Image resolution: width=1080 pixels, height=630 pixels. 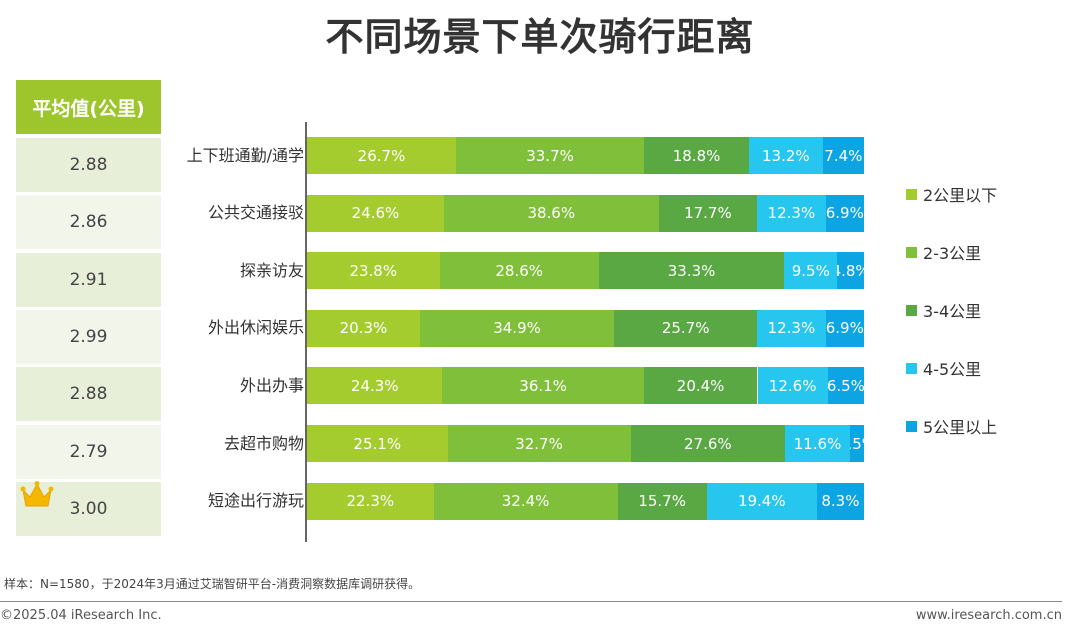 I want to click on data-label: 9.5%, so click(x=810, y=270).